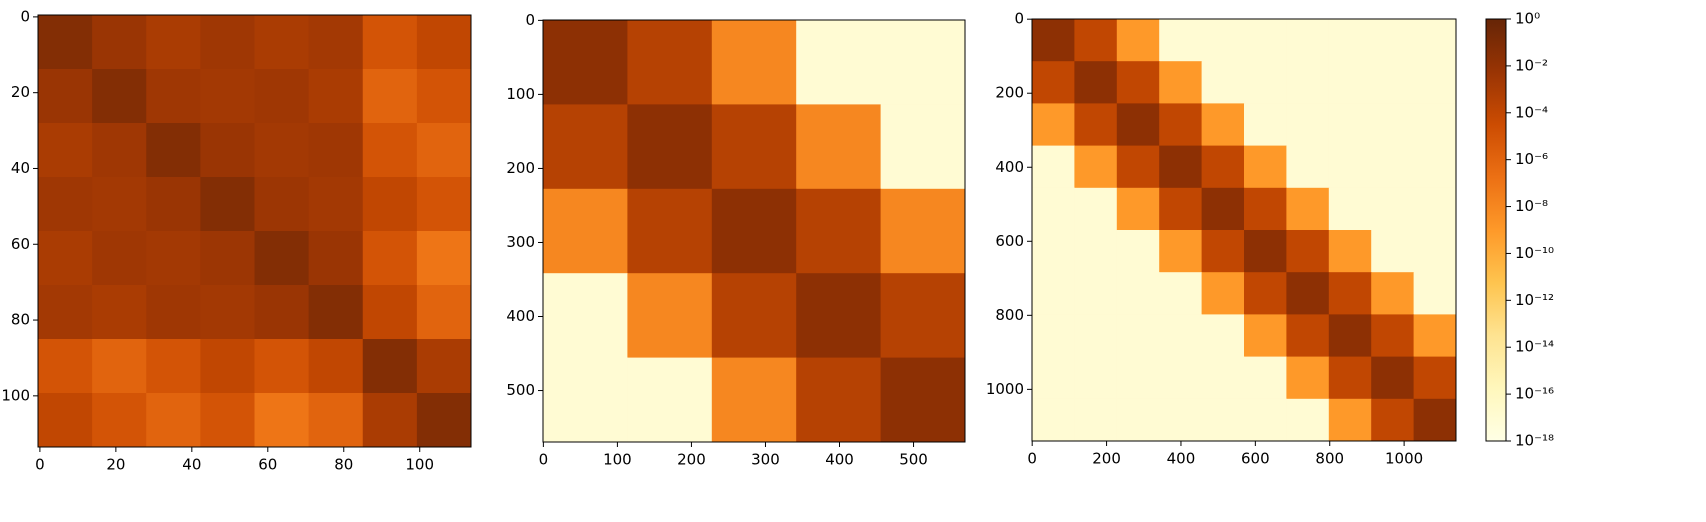  I want to click on colorbar-tick-label: 10⁻⁶, so click(1531, 159).